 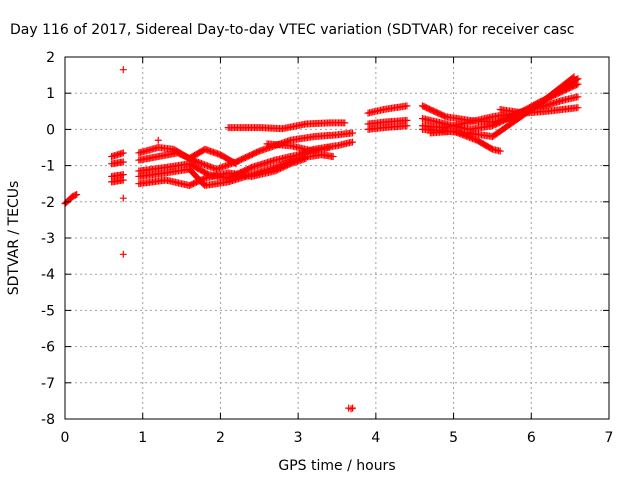 I want to click on x-tick-label: 4, so click(x=375, y=438).